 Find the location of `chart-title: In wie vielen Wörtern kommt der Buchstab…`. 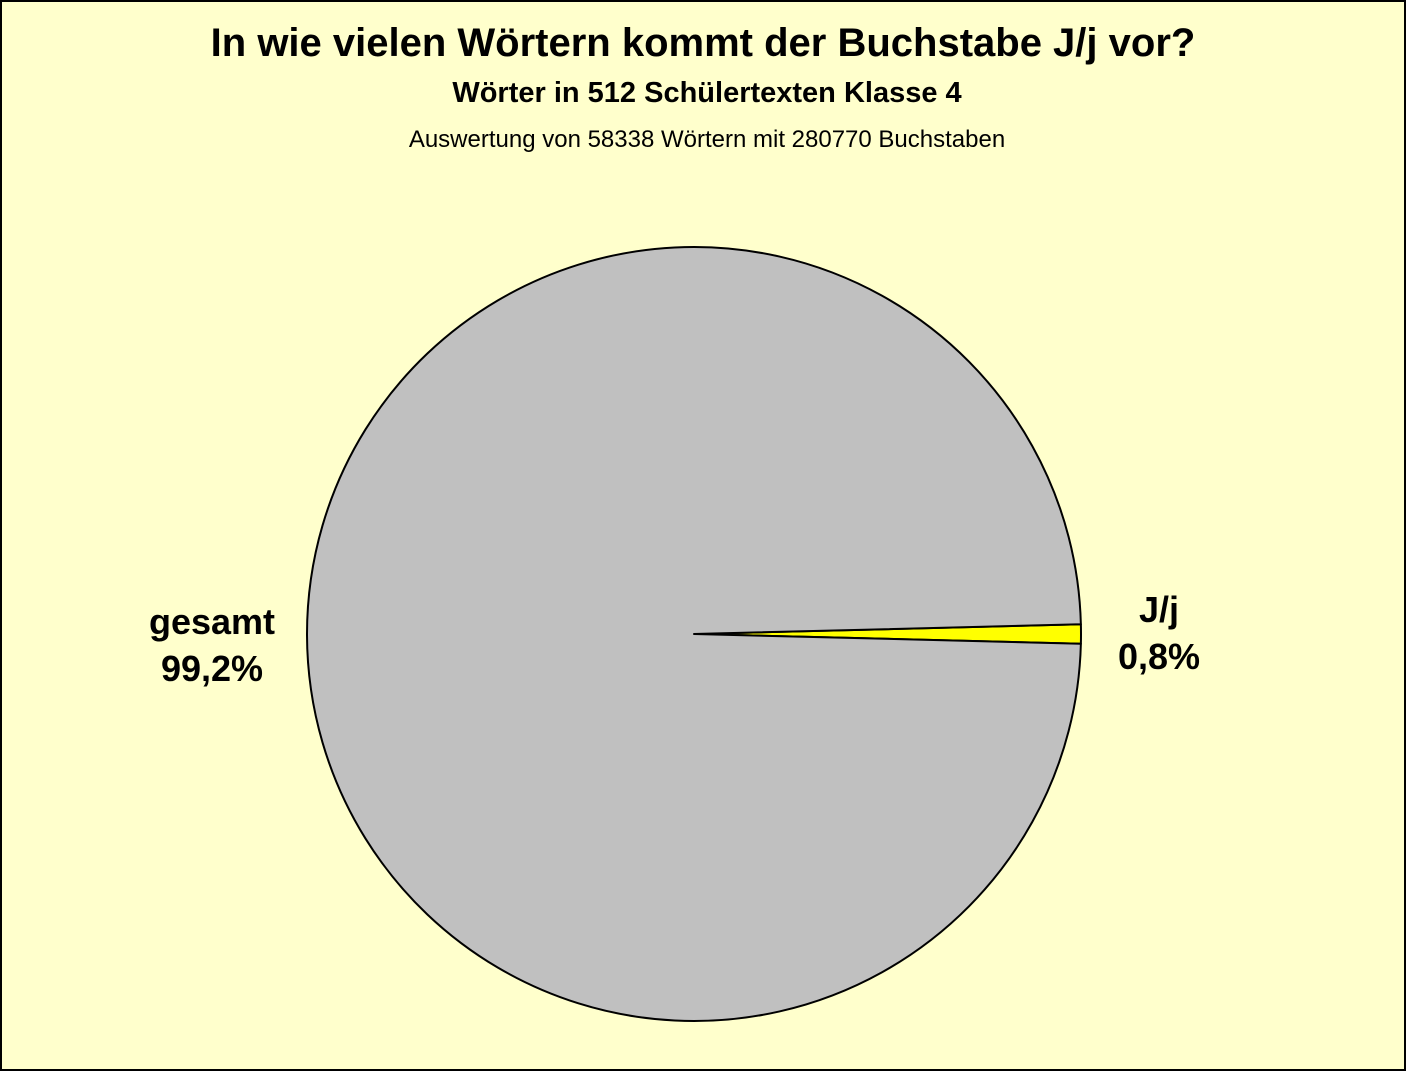

chart-title: In wie vielen Wörtern kommt der Buchstab… is located at coordinates (703, 43).